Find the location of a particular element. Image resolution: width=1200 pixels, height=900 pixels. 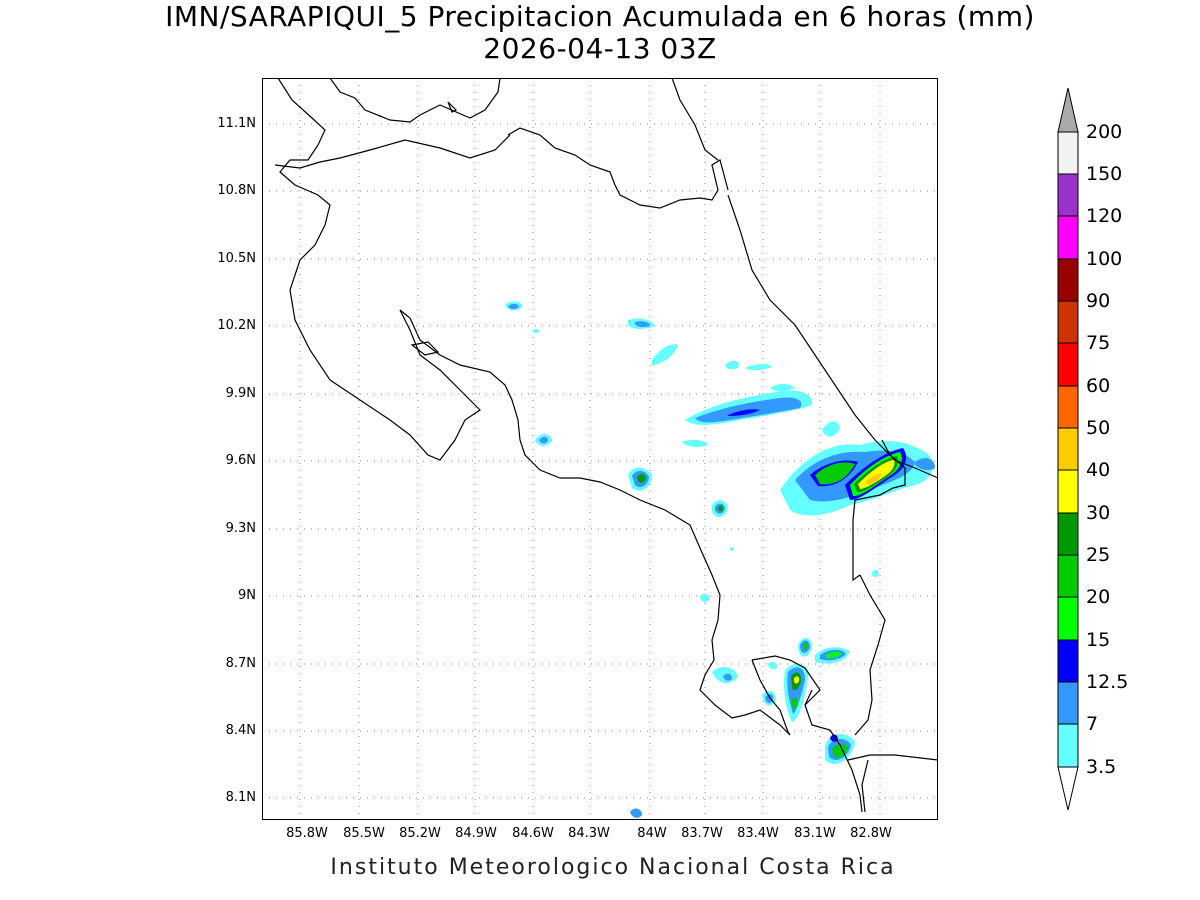

colorbar-label: 40 is located at coordinates (1098, 470).